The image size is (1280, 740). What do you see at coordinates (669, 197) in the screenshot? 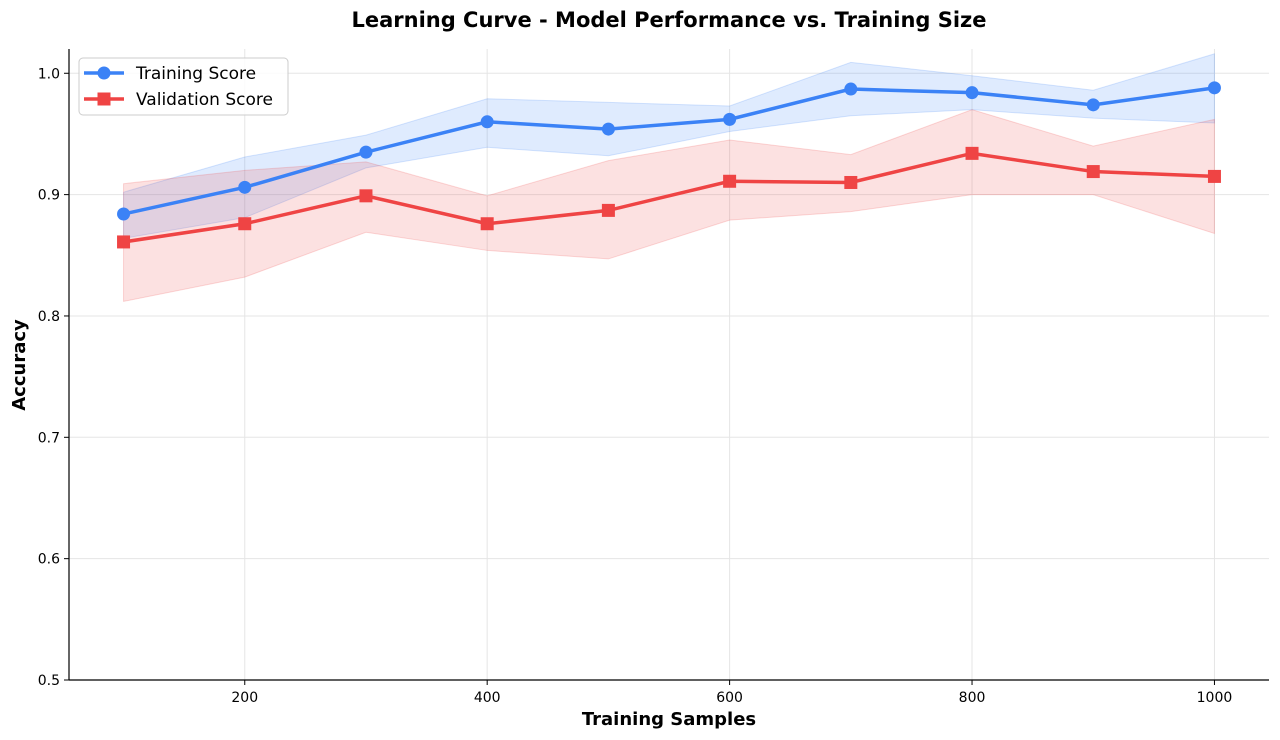
I see `validation-score-line` at bounding box center [669, 197].